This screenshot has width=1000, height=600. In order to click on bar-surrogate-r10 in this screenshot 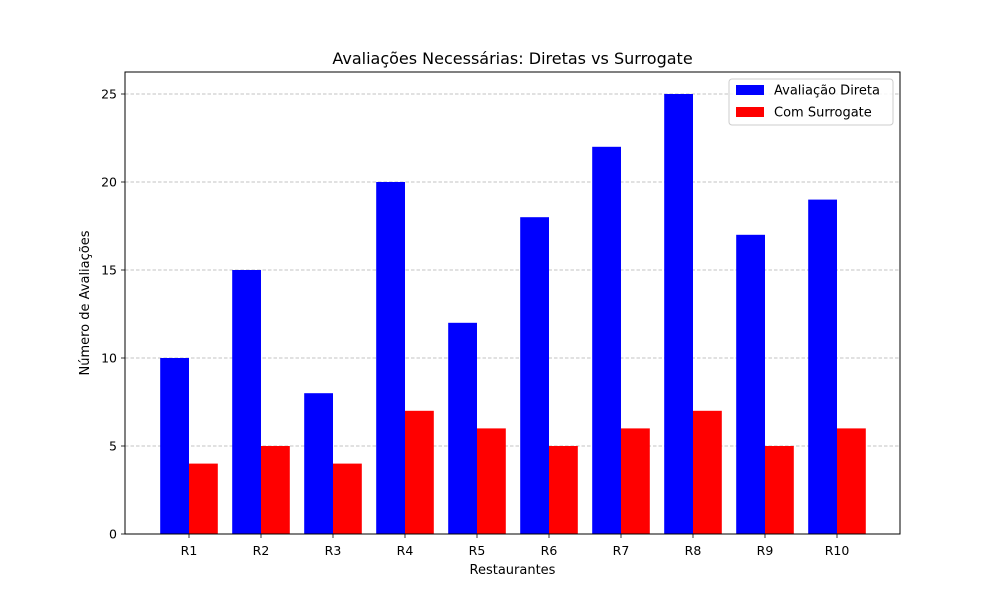, I will do `click(851, 481)`.